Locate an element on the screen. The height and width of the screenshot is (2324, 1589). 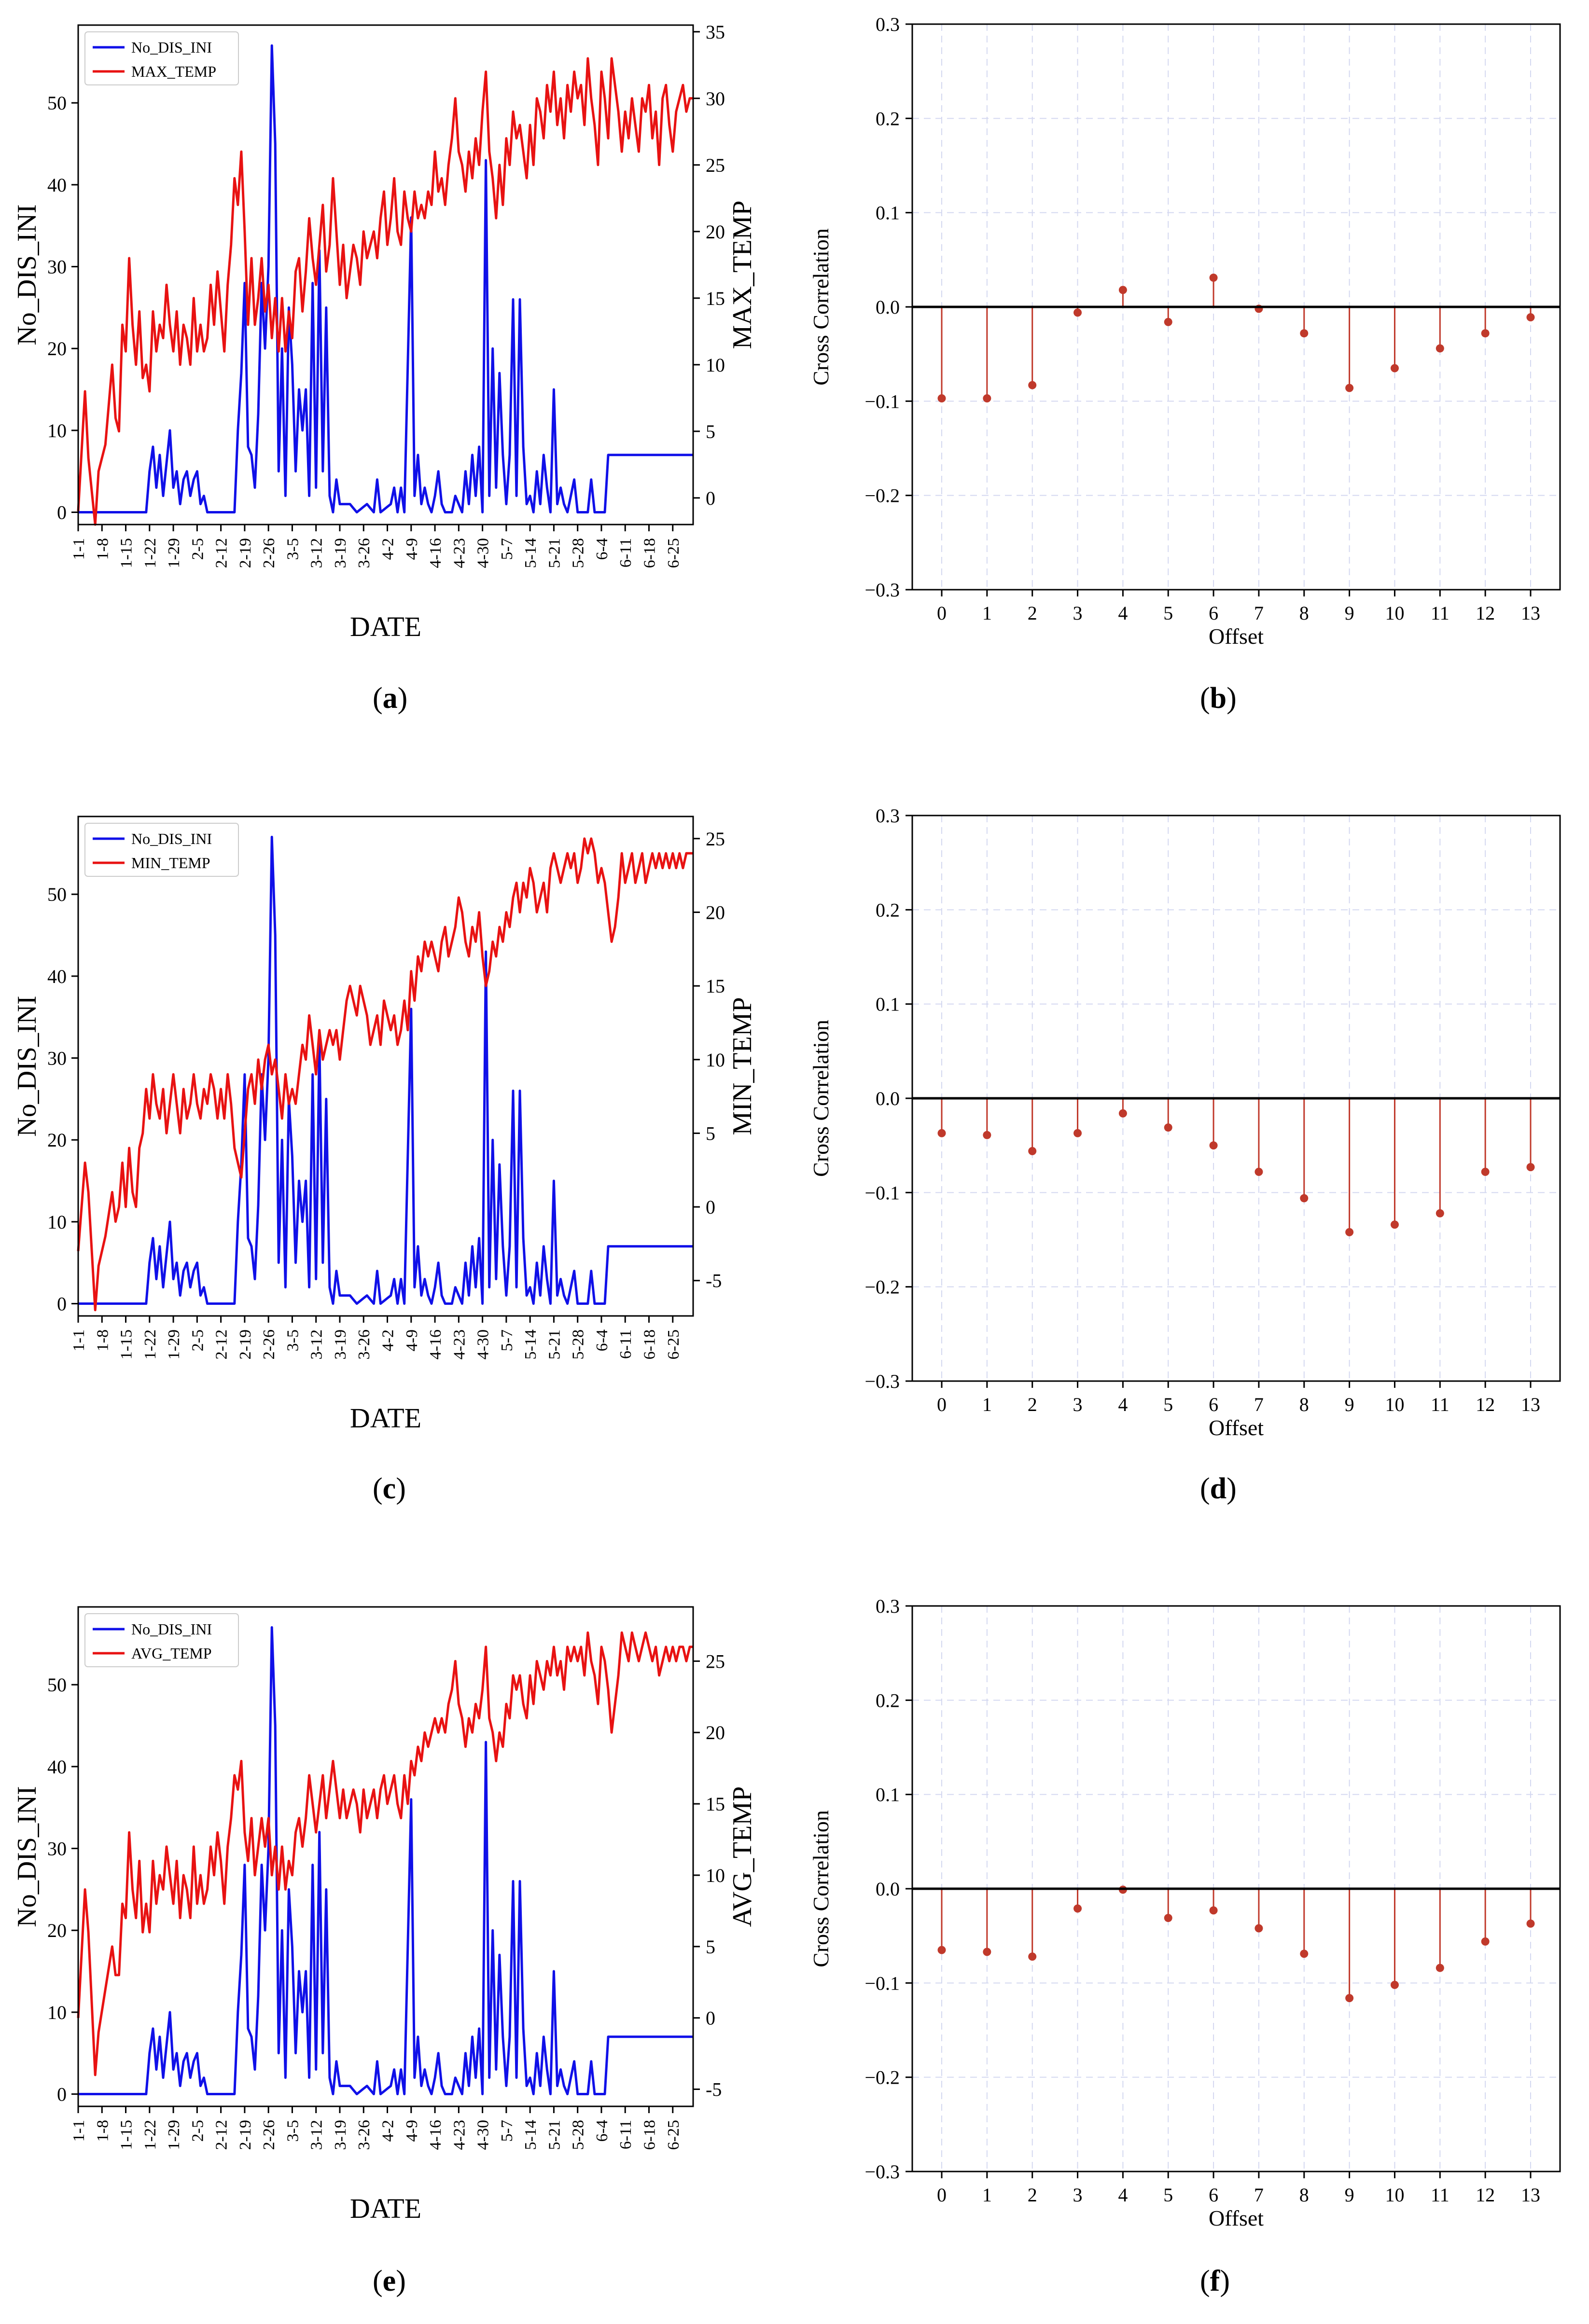
x-tick-label: 2-19 is located at coordinates (245, 553).